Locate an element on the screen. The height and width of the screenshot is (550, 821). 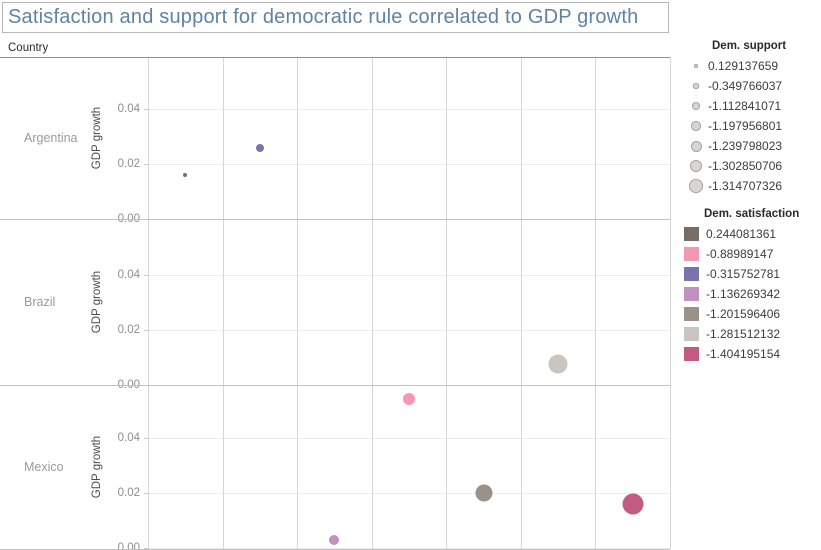
size-legend-item: -1.197956801 is located at coordinates (751, 126).